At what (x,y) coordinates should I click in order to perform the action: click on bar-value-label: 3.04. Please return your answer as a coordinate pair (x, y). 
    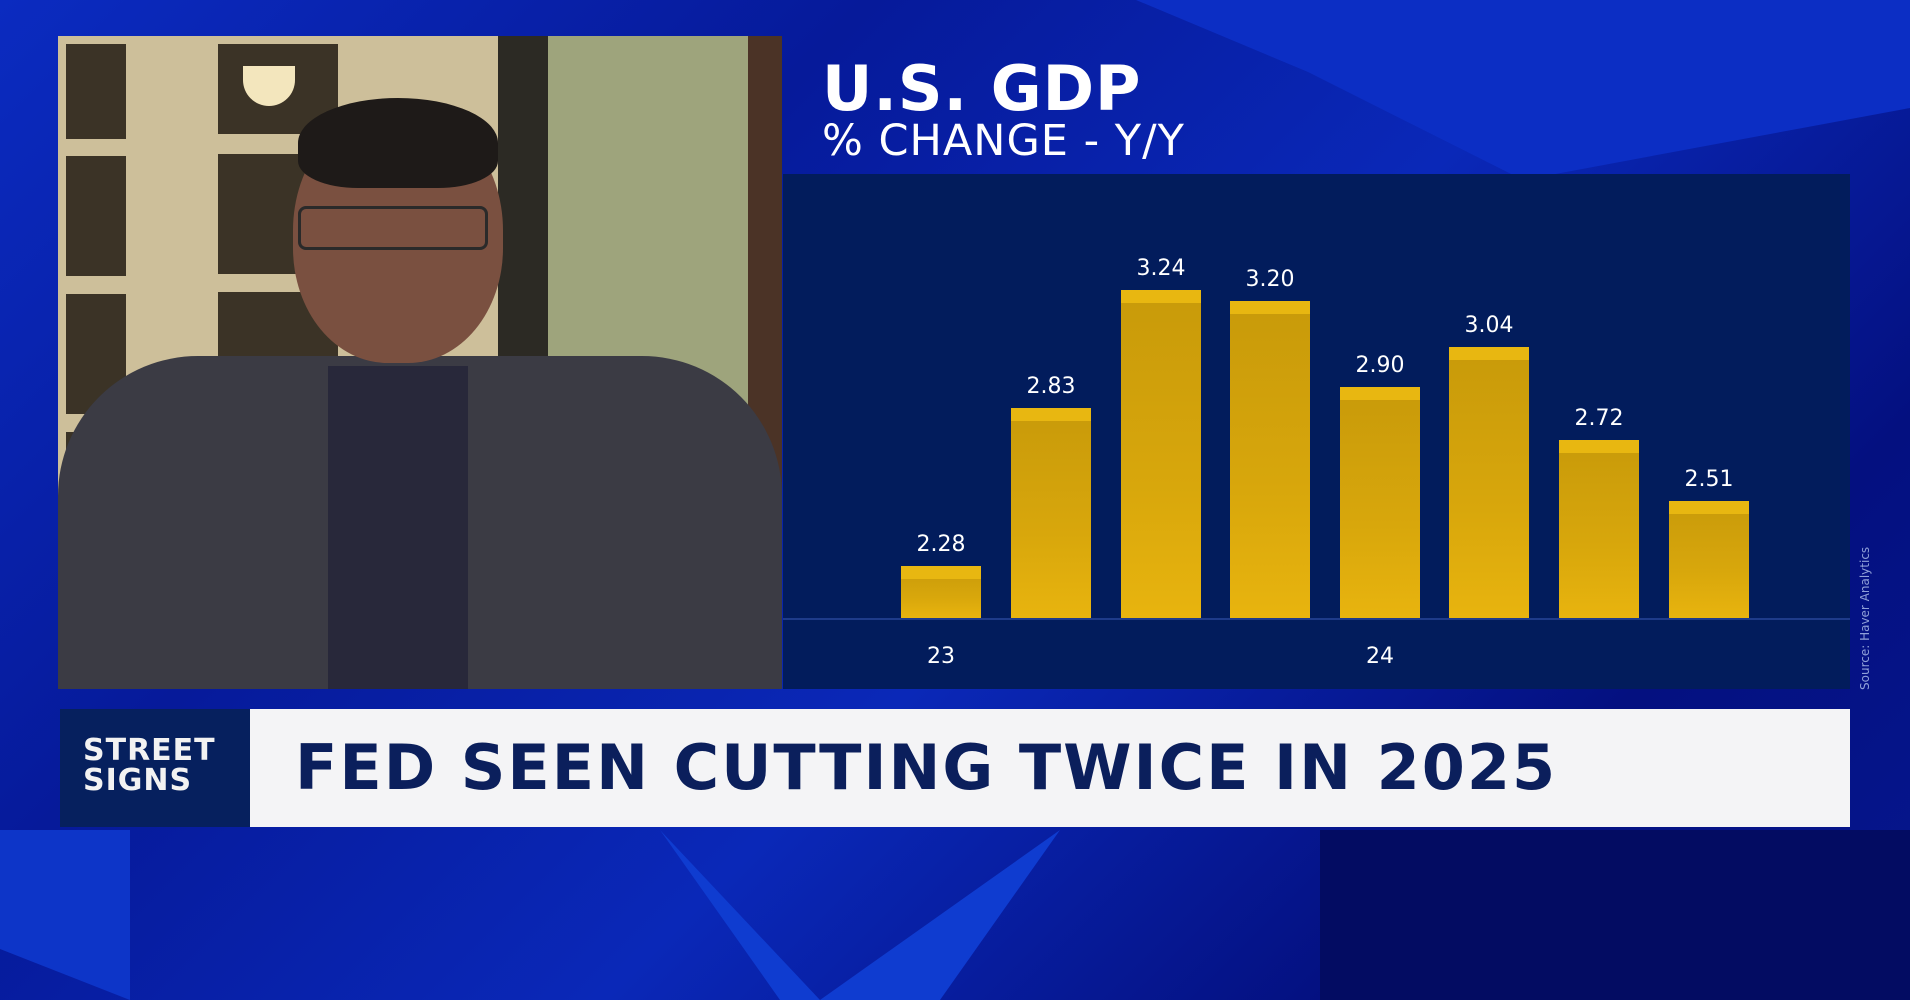
    Looking at the image, I should click on (1489, 325).